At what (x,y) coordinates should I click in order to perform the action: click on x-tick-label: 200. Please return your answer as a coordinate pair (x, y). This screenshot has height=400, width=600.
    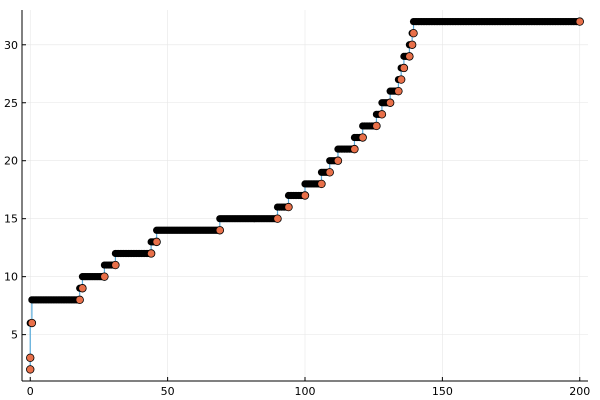
    Looking at the image, I should click on (579, 391).